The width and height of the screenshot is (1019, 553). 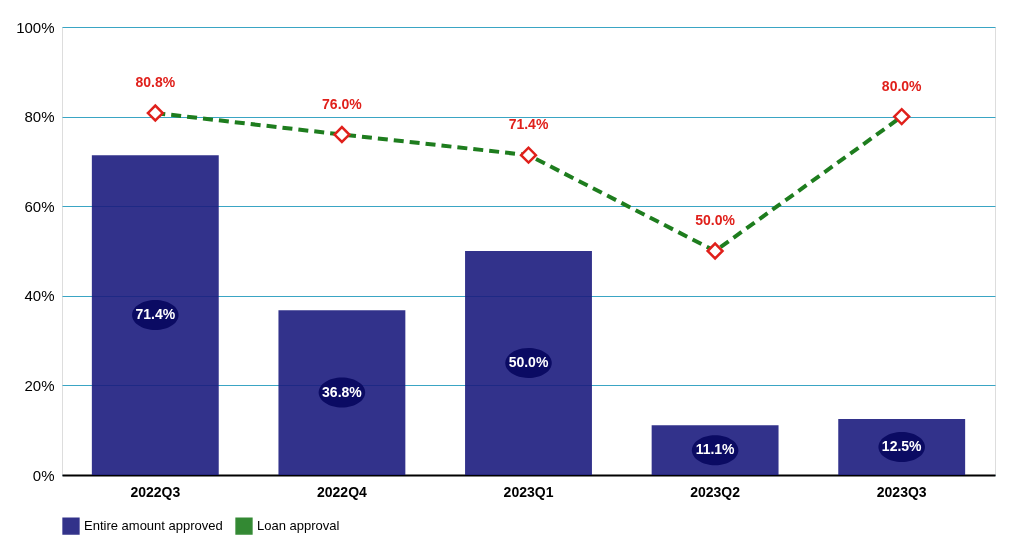 I want to click on data-label: 80.0%, so click(x=902, y=85).